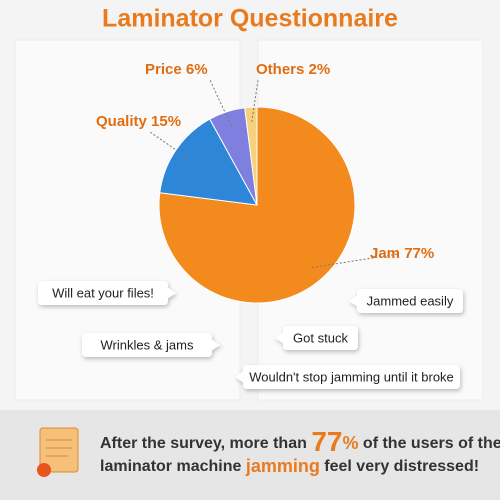  What do you see at coordinates (419, 253) in the screenshot?
I see `slice-value: 77%` at bounding box center [419, 253].